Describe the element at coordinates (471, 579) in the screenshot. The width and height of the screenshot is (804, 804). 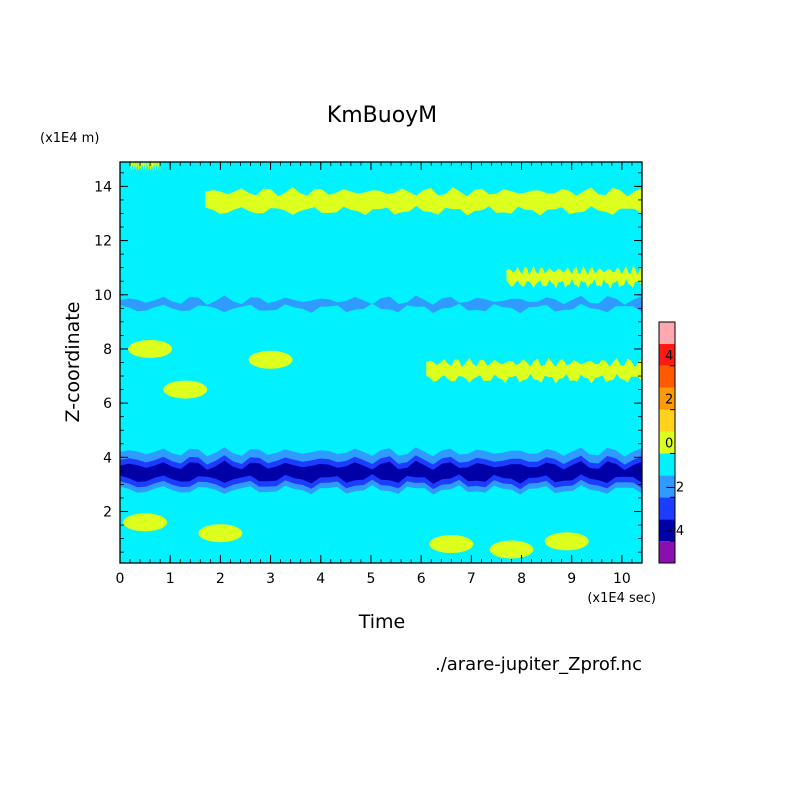
I see `x-tick-label: 7` at that location.